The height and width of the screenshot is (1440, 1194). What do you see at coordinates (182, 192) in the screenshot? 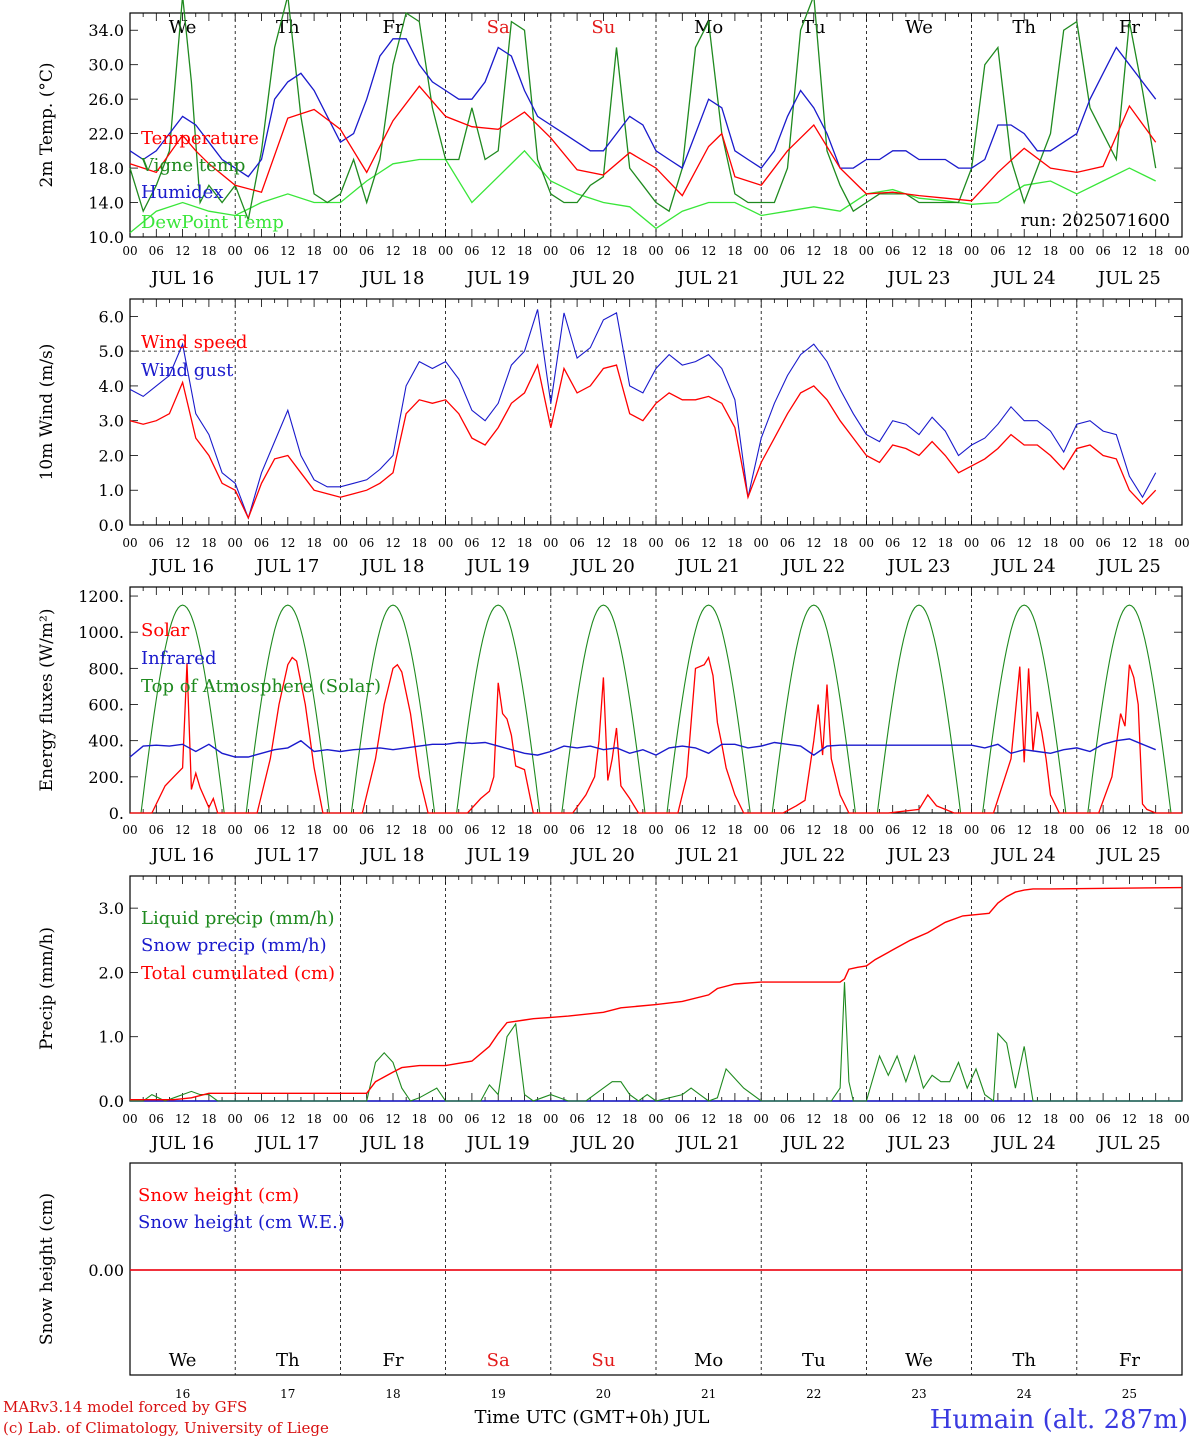
I see `legend-entry: Humidex` at bounding box center [182, 192].